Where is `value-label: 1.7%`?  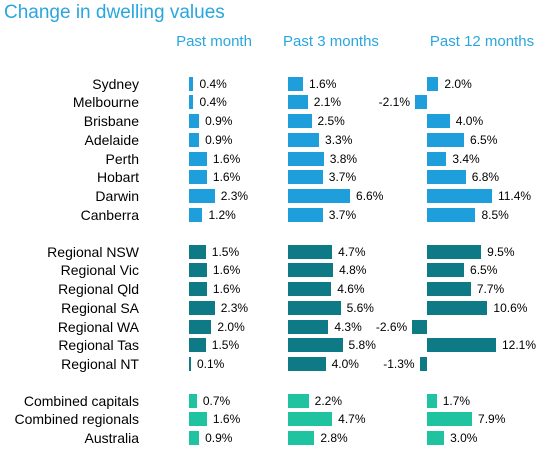
value-label: 1.7% is located at coordinates (456, 400).